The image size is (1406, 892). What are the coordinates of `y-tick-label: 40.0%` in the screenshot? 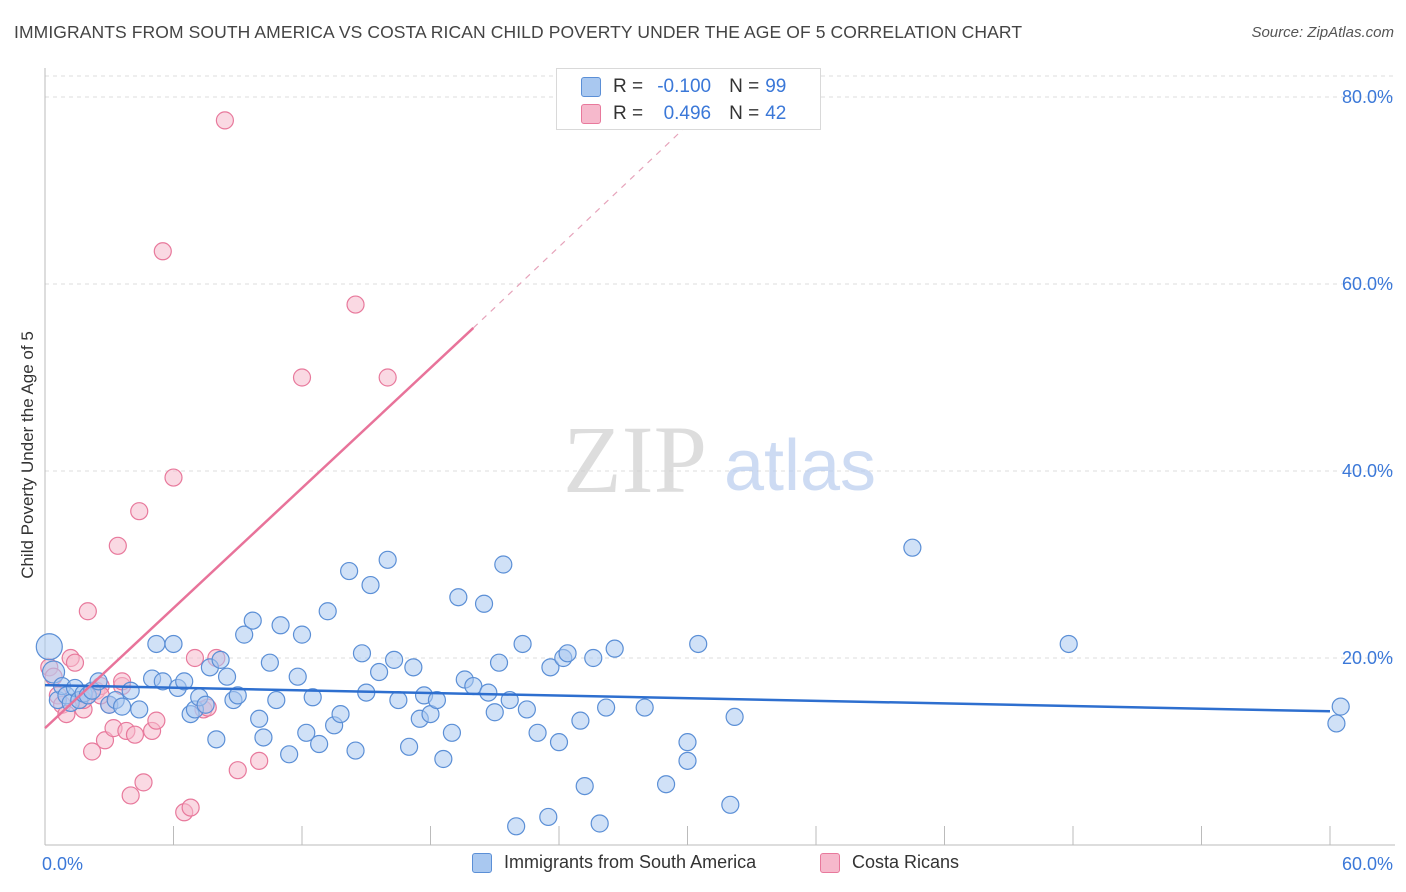 It's located at (1367, 471).